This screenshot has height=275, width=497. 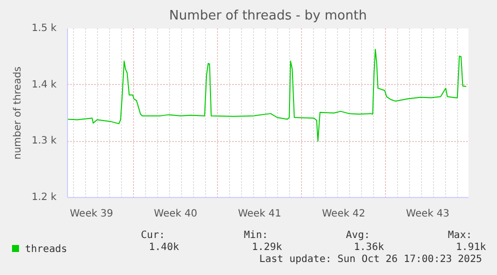 I want to click on legend-label: threads, so click(x=46, y=249).